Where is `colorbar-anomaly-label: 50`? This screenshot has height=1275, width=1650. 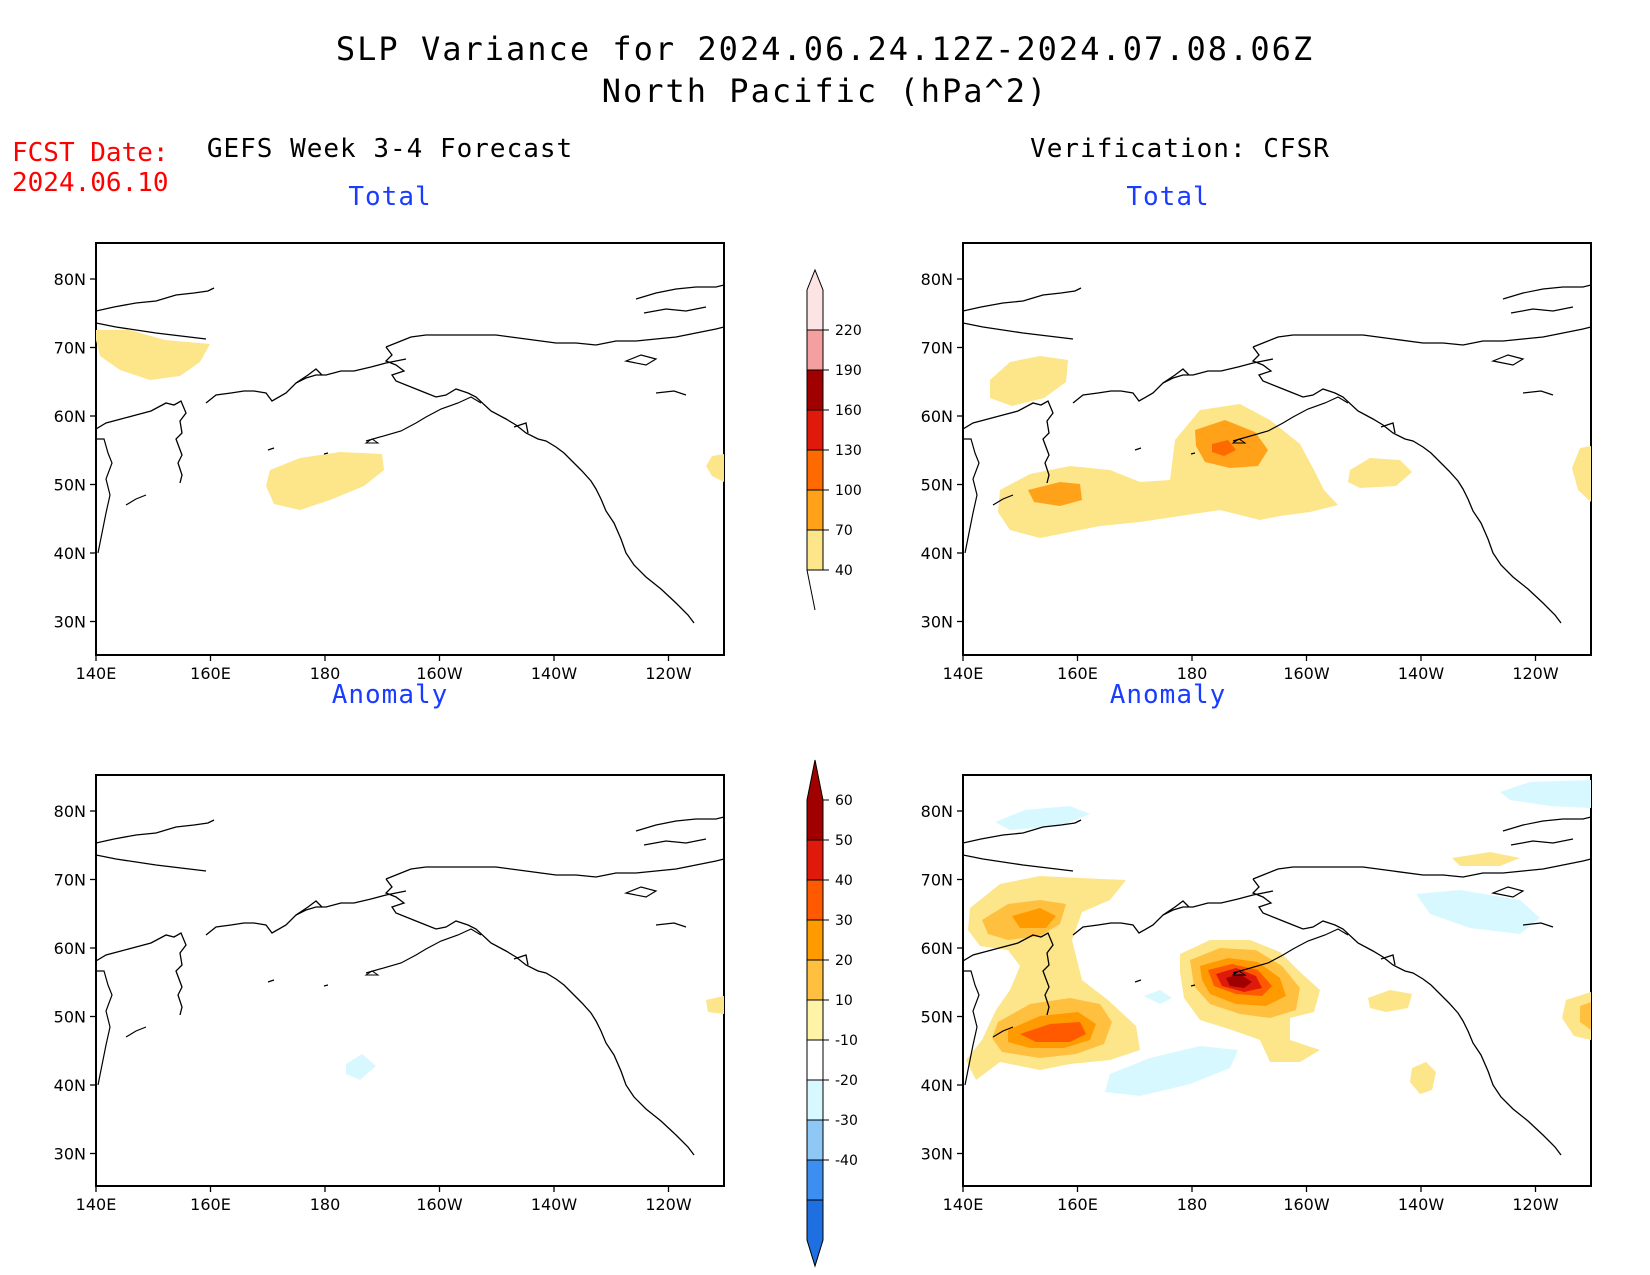
colorbar-anomaly-label: 50 is located at coordinates (844, 841).